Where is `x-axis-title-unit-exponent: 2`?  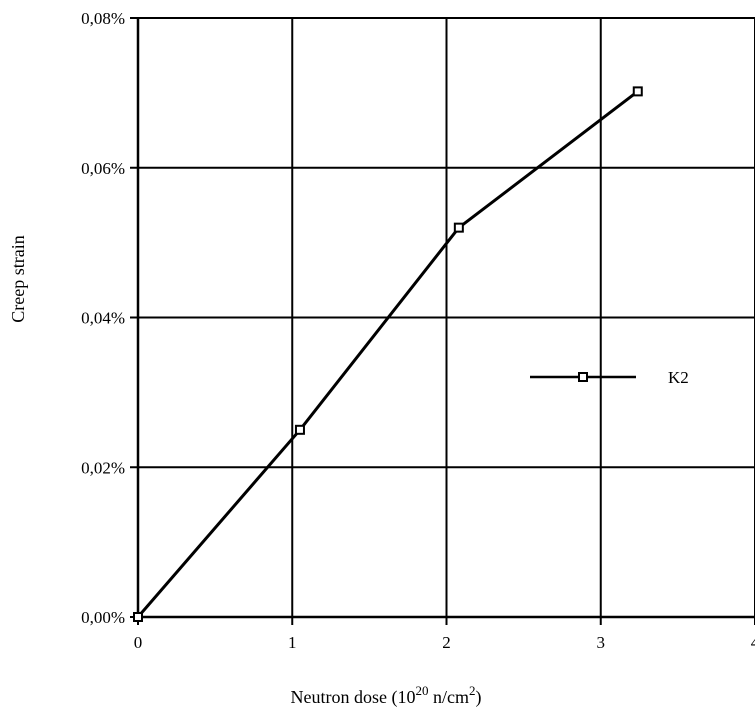 x-axis-title-unit-exponent: 2 is located at coordinates (472, 690).